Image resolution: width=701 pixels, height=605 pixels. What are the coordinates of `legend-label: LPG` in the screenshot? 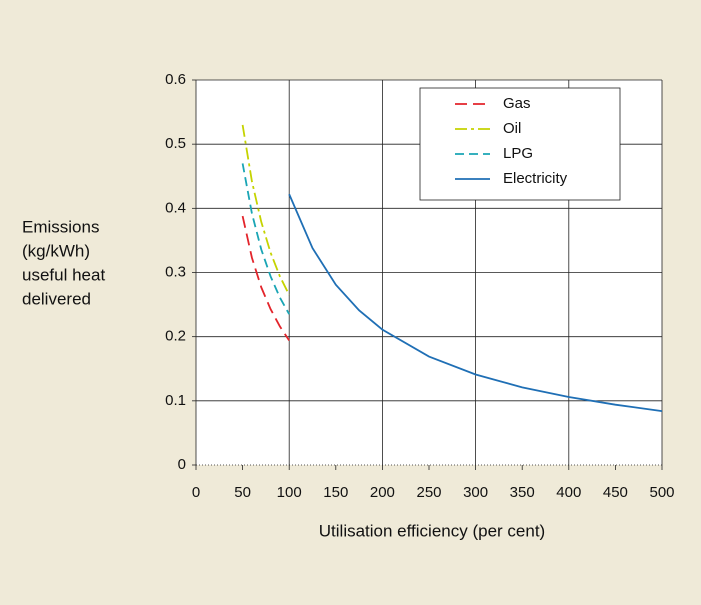 It's located at (518, 153).